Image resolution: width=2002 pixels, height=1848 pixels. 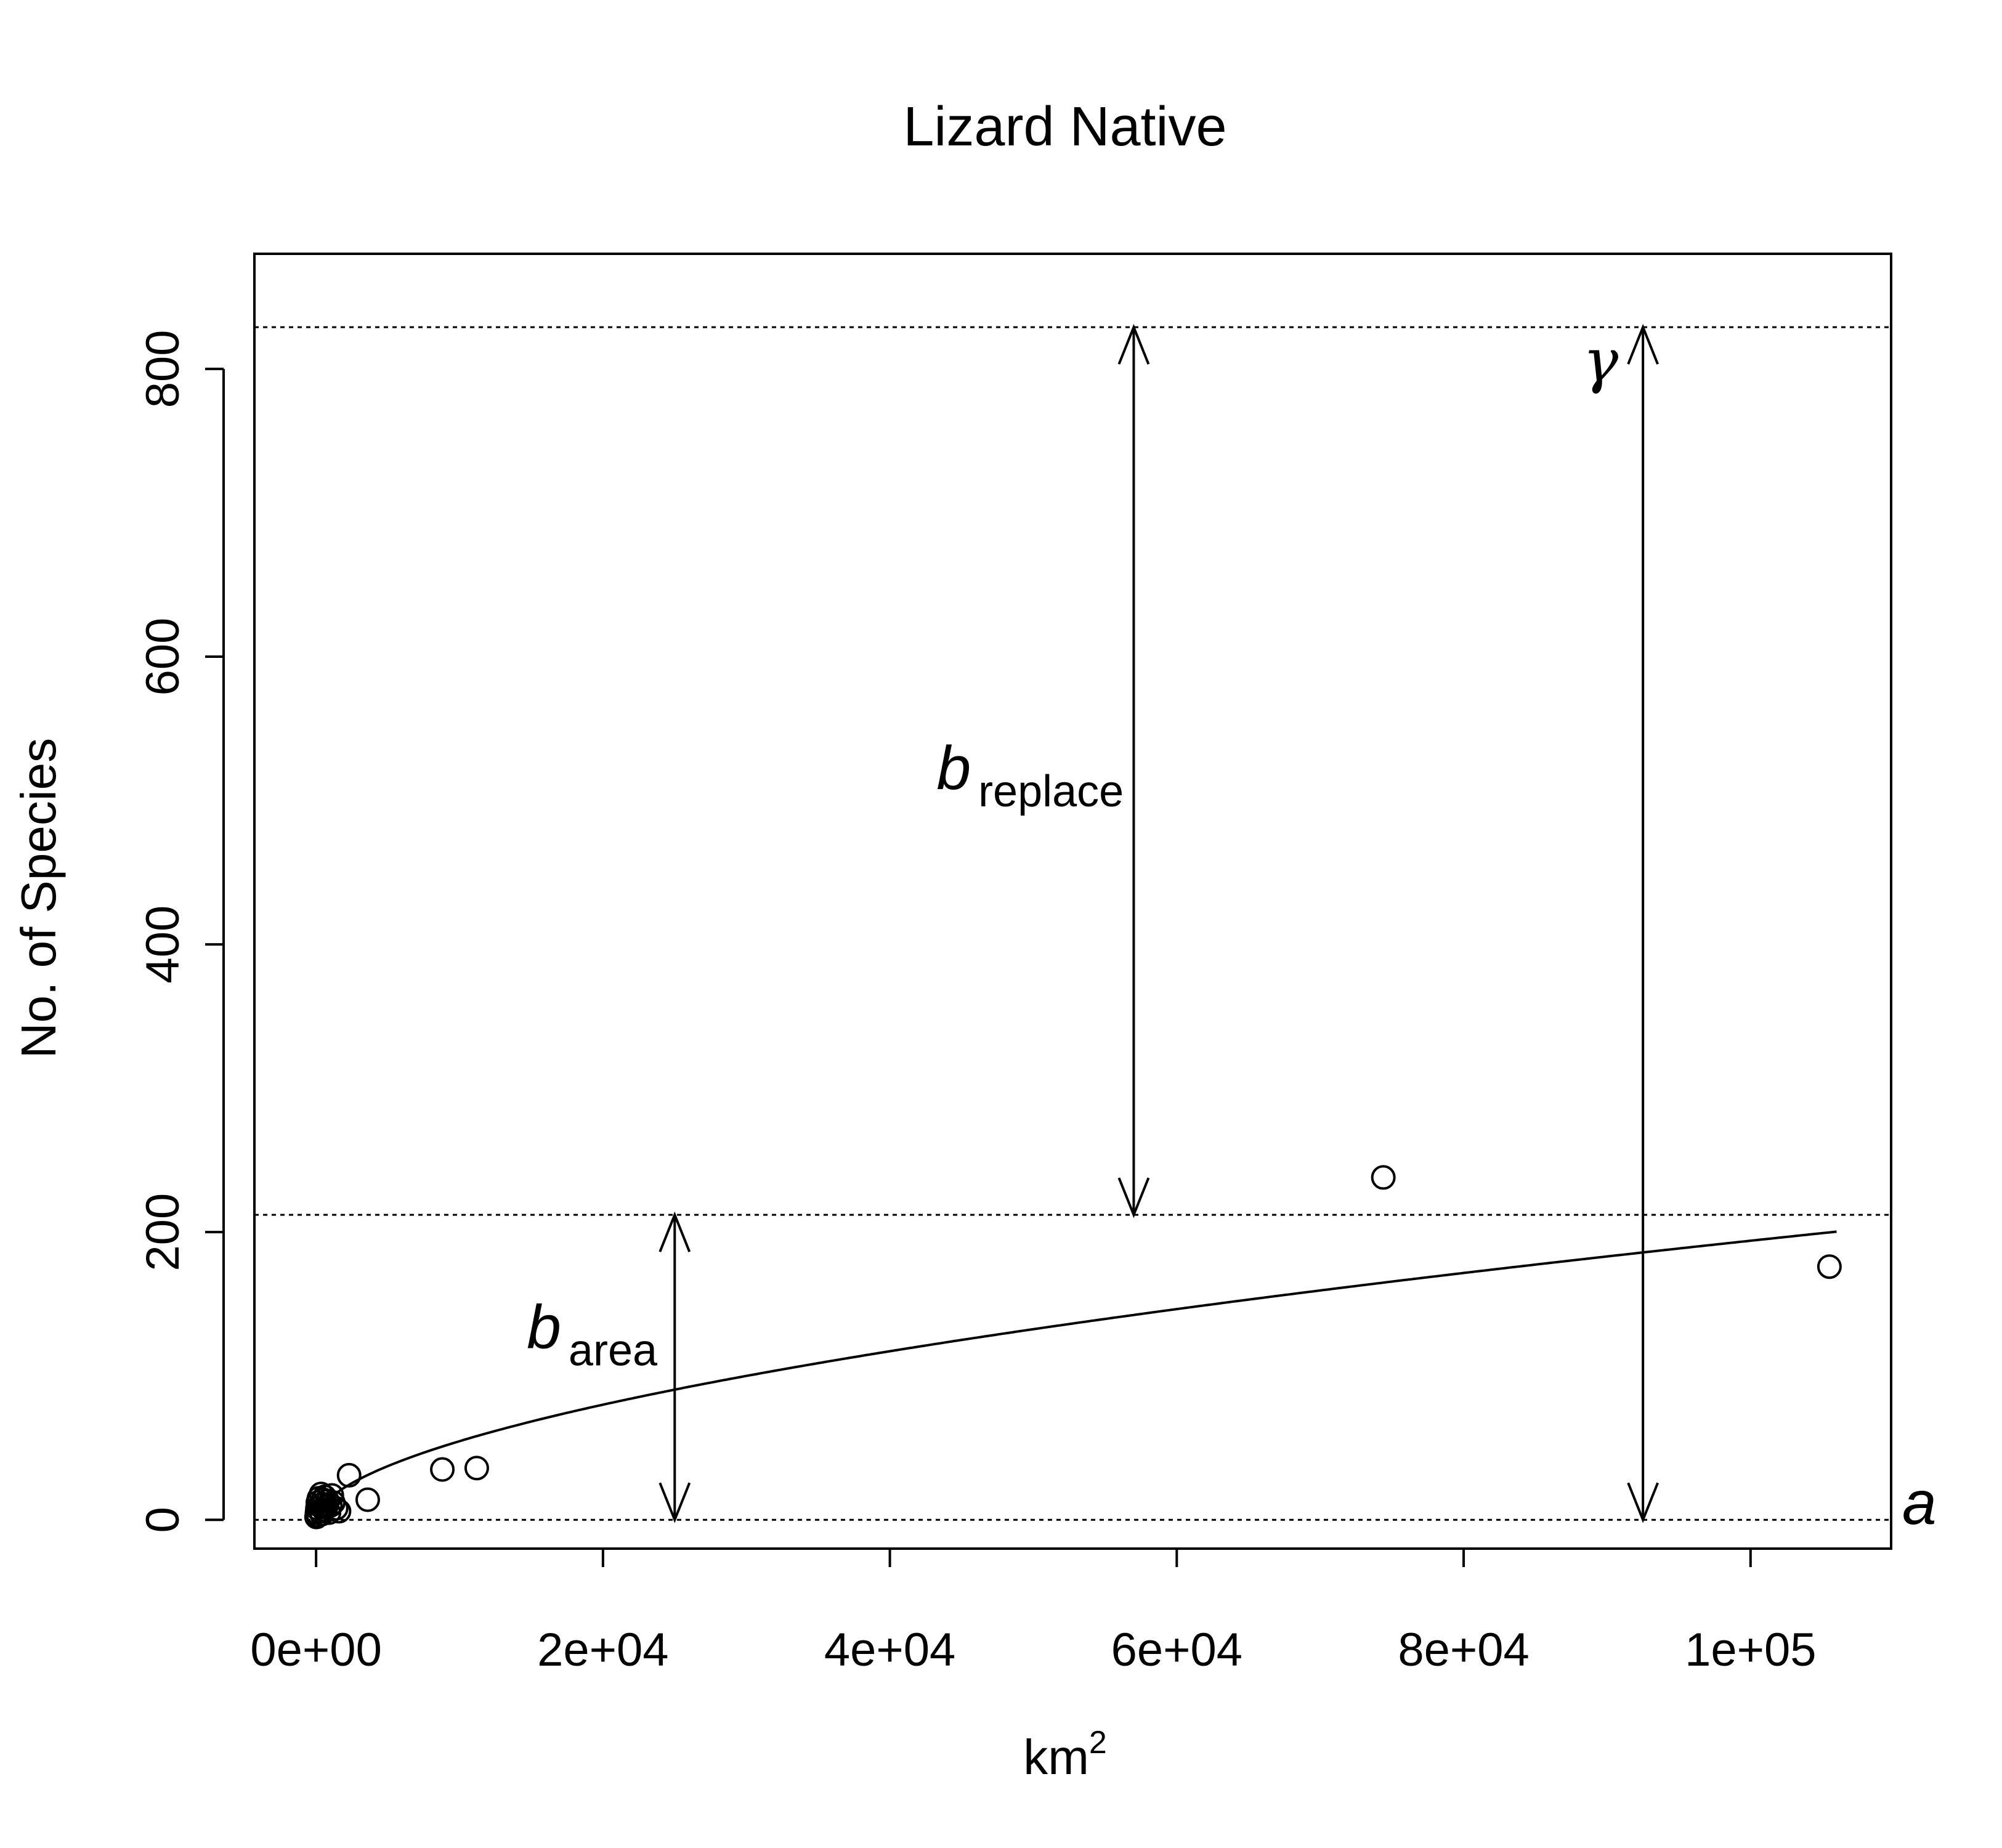 What do you see at coordinates (163, 657) in the screenshot?
I see `y-tick-label: 600` at bounding box center [163, 657].